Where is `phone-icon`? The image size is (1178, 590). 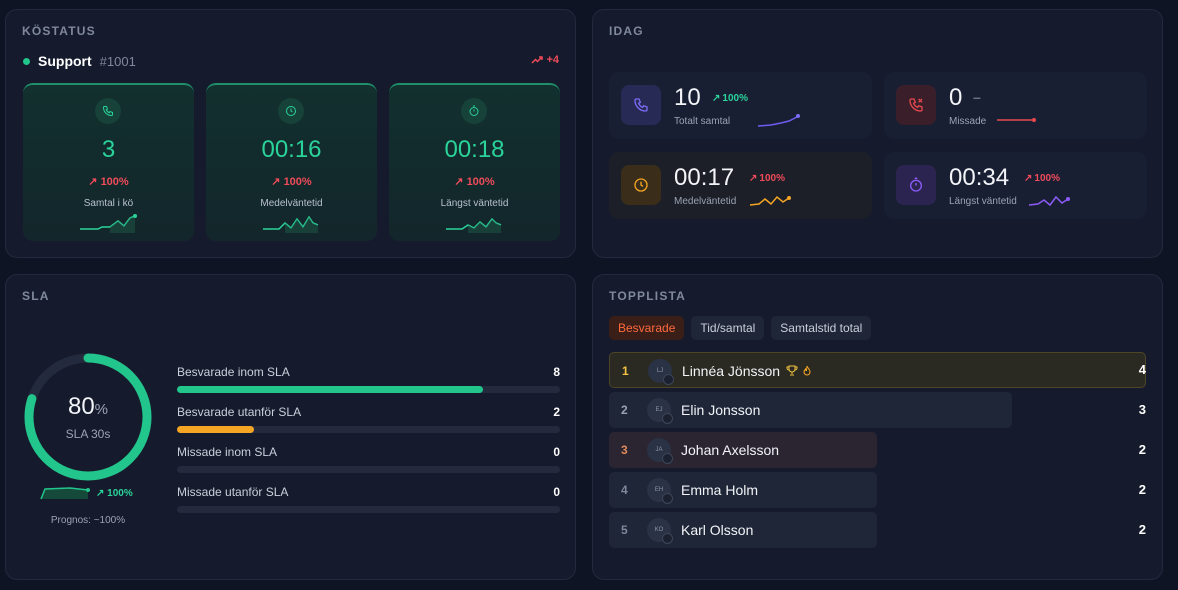
phone-icon is located at coordinates (108, 111).